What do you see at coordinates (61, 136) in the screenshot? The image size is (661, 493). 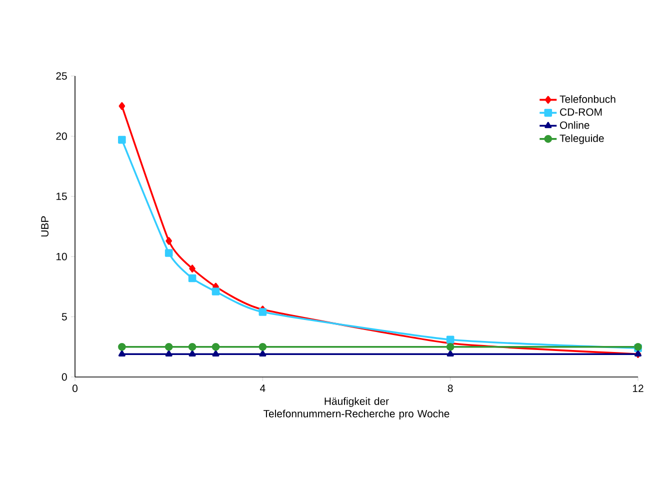 I see `y-tick-label: 20` at bounding box center [61, 136].